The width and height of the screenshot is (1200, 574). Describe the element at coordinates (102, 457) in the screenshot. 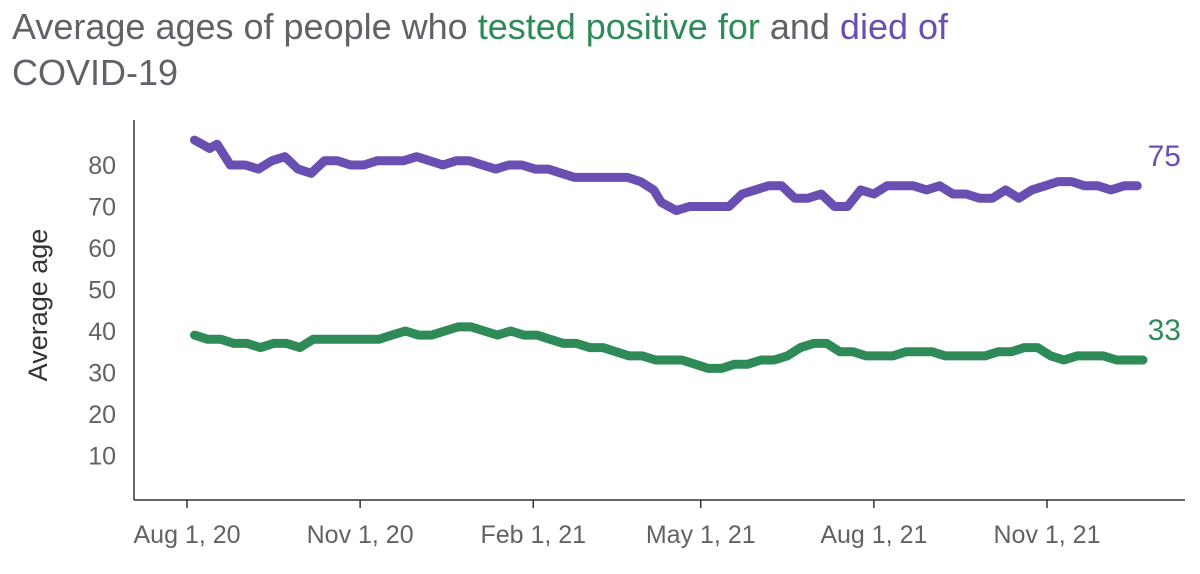

I see `y-tick-label: 10` at that location.